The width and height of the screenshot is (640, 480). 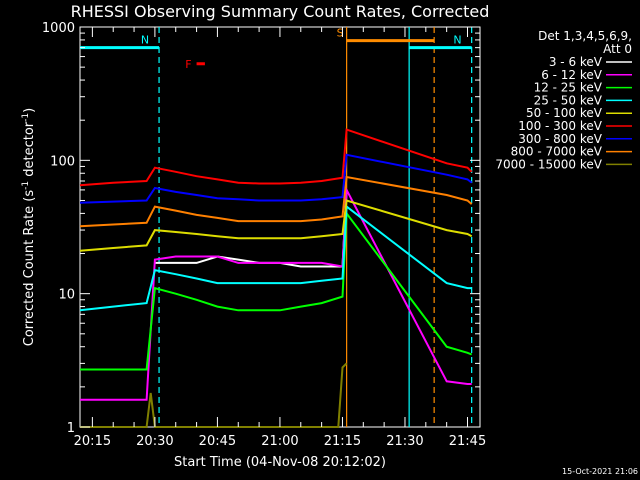 What do you see at coordinates (572, 75) in the screenshot?
I see `legend-label: 6 - 12 keV` at bounding box center [572, 75].